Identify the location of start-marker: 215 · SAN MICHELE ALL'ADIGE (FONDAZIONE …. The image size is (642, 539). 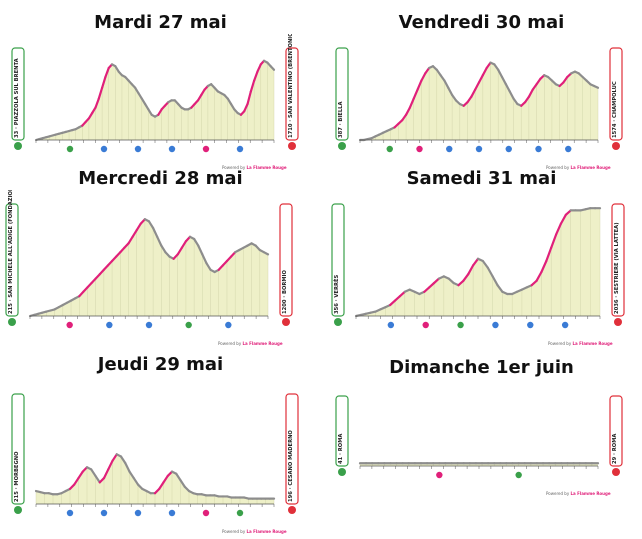
(12, 258).